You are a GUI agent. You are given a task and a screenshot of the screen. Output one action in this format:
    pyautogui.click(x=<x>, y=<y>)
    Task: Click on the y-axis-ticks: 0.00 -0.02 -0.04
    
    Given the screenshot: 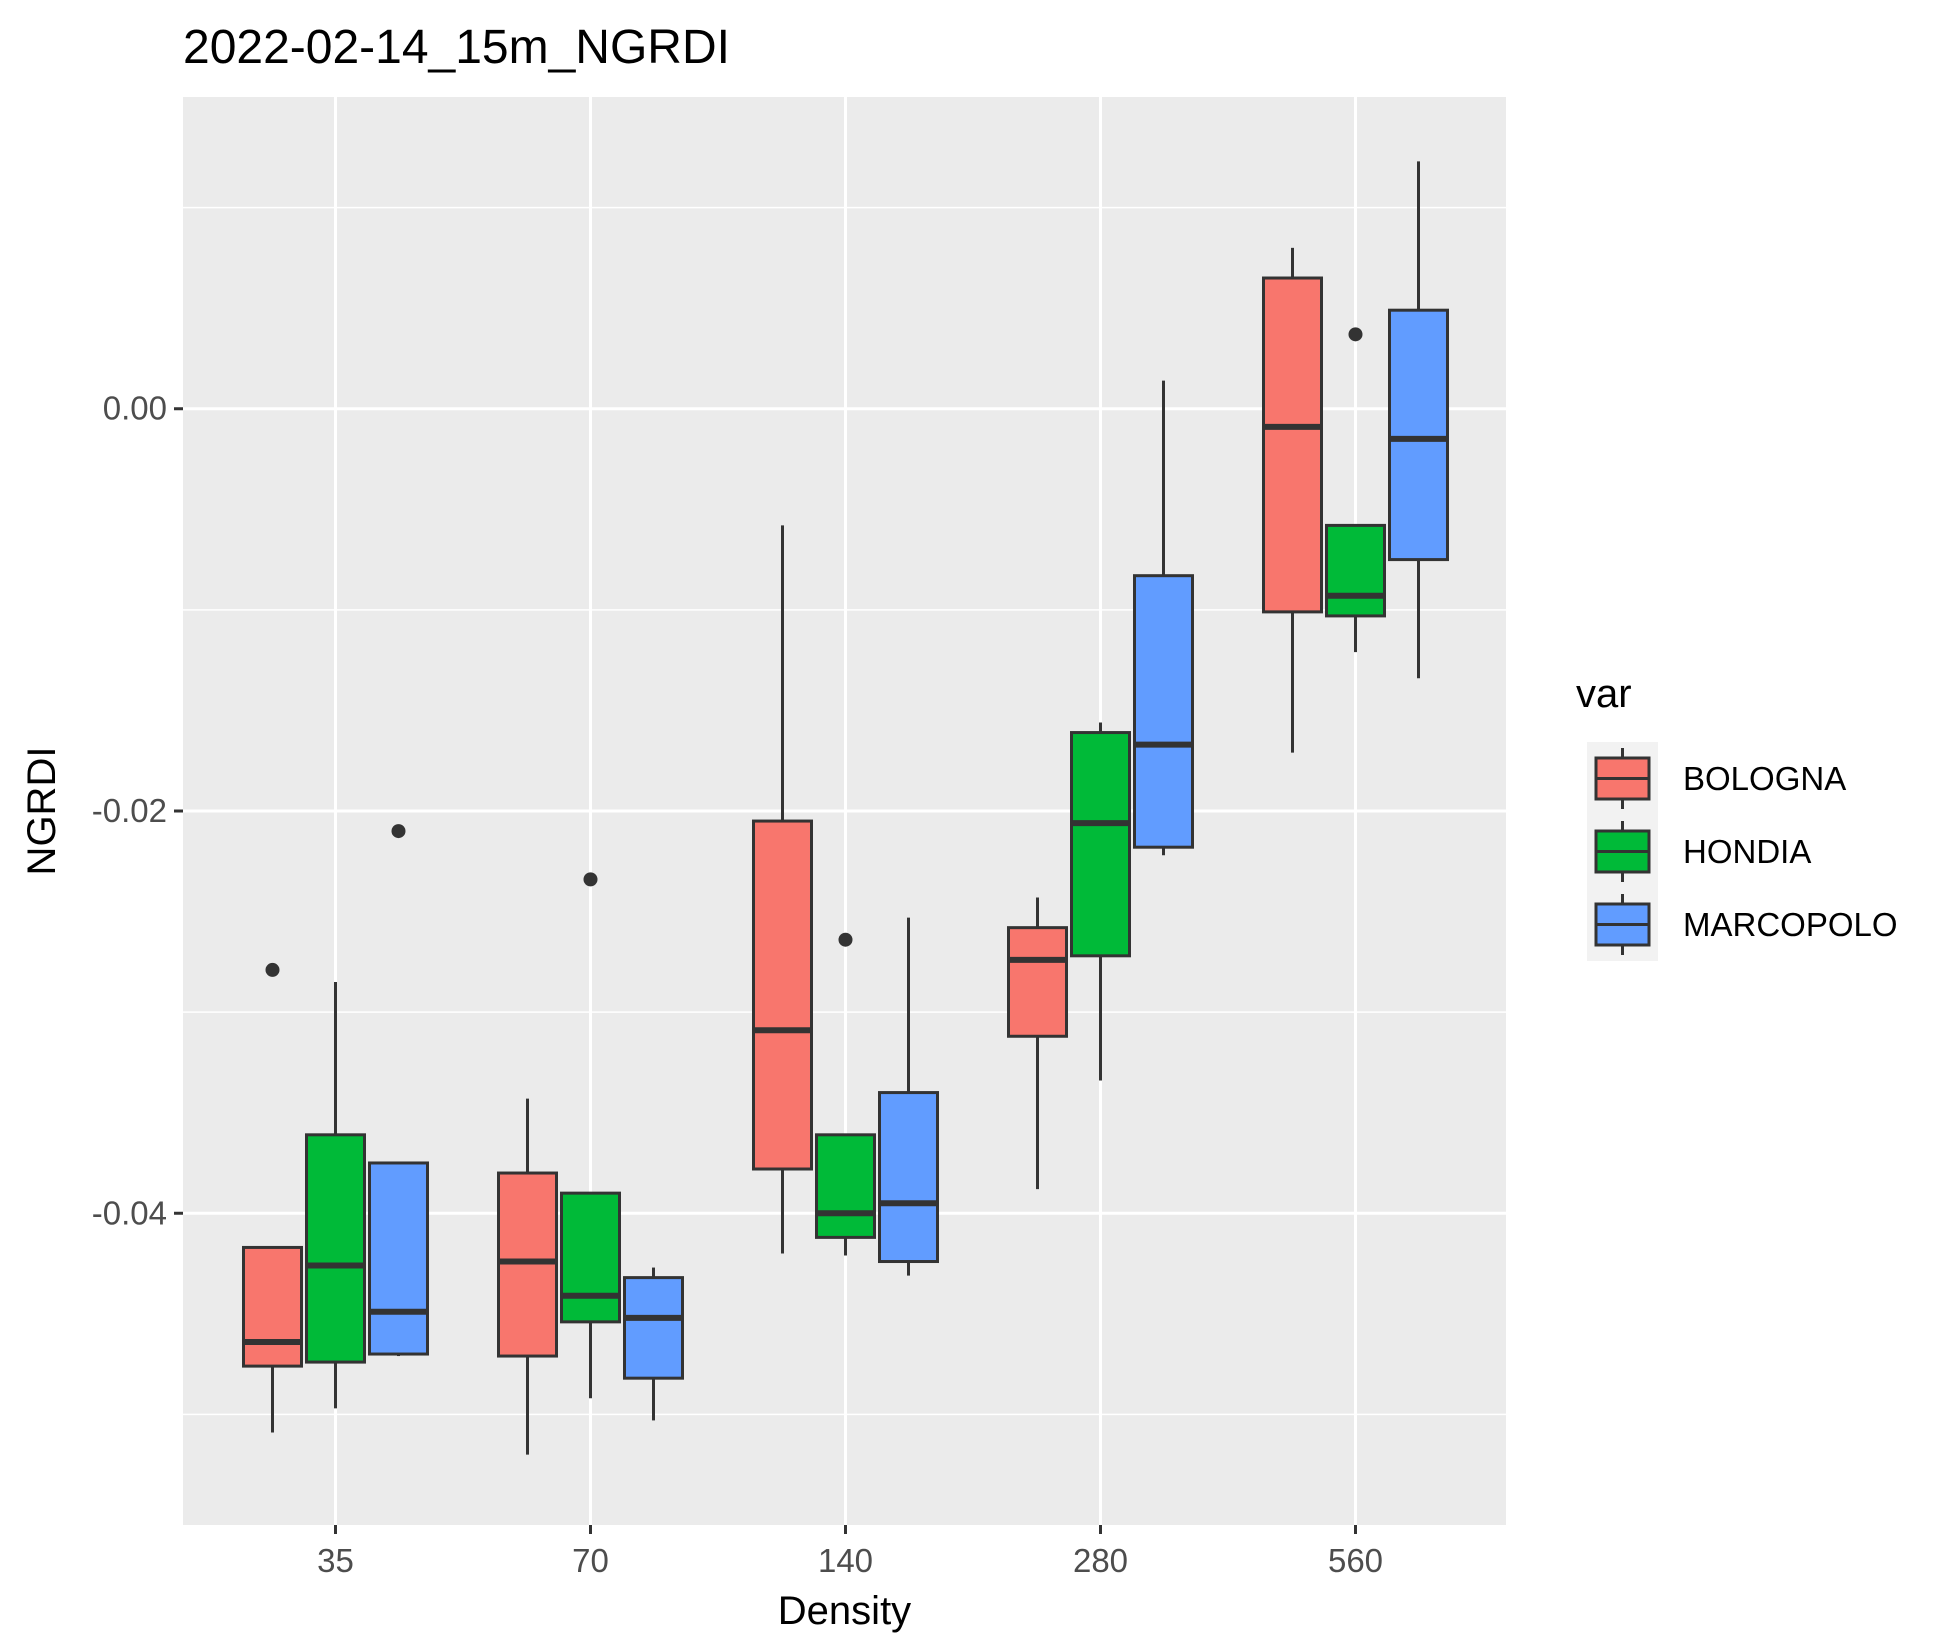 What is the action you would take?
    pyautogui.click(x=137, y=810)
    